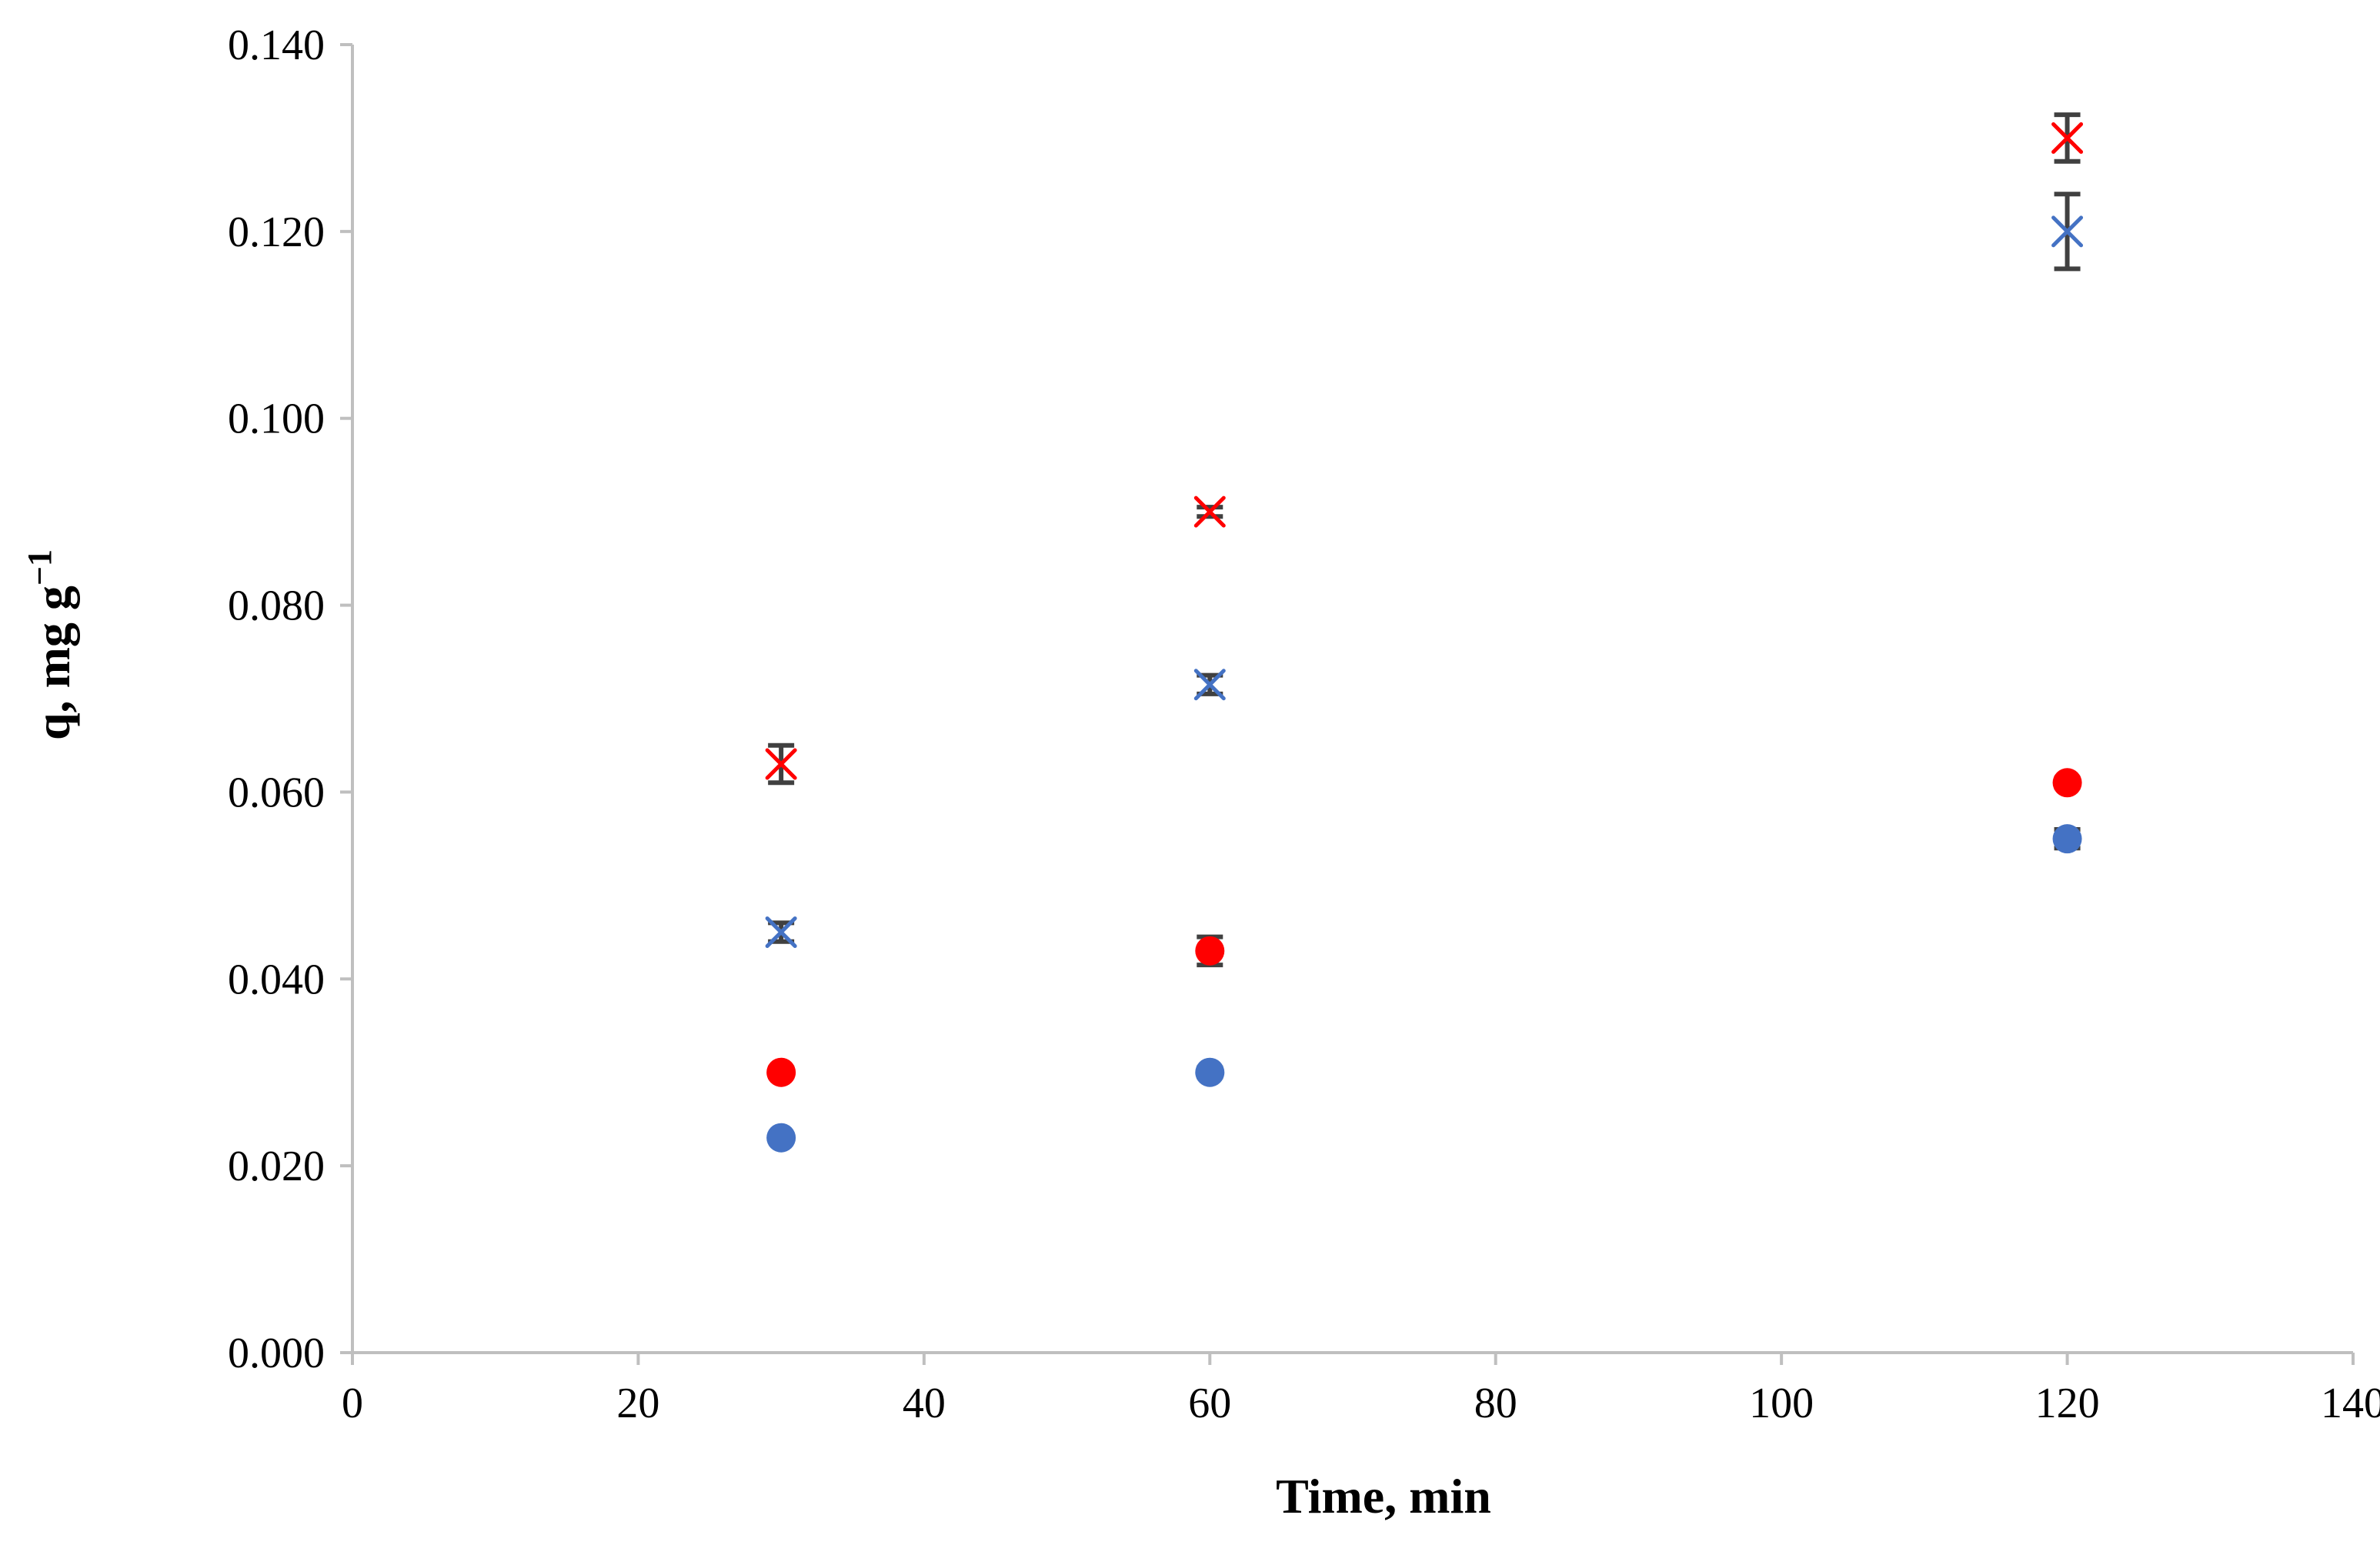  I want to click on y-ticks: 0.000 0.020 0.040 0.060 0.080 0.100 0.120 0.140, so click(290, 699).